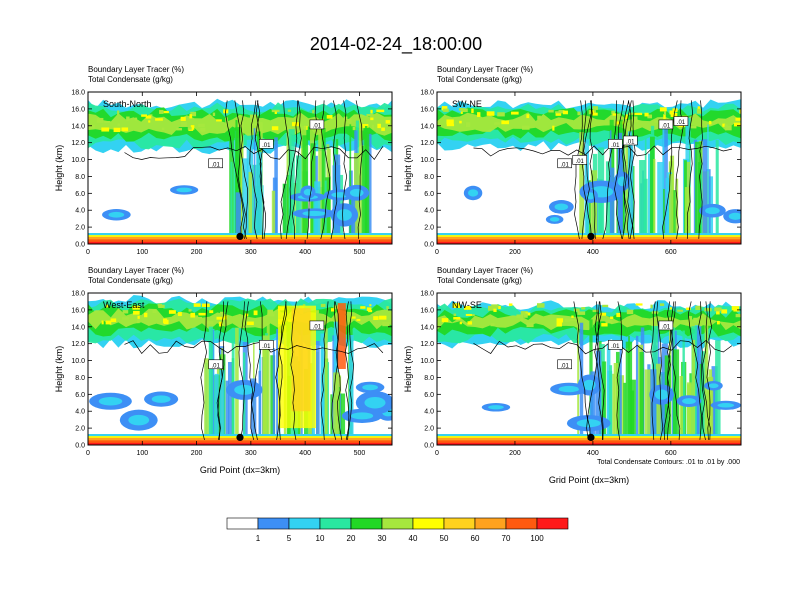  What do you see at coordinates (78, 160) in the screenshot?
I see `y-tick-label: 10.0` at bounding box center [78, 160].